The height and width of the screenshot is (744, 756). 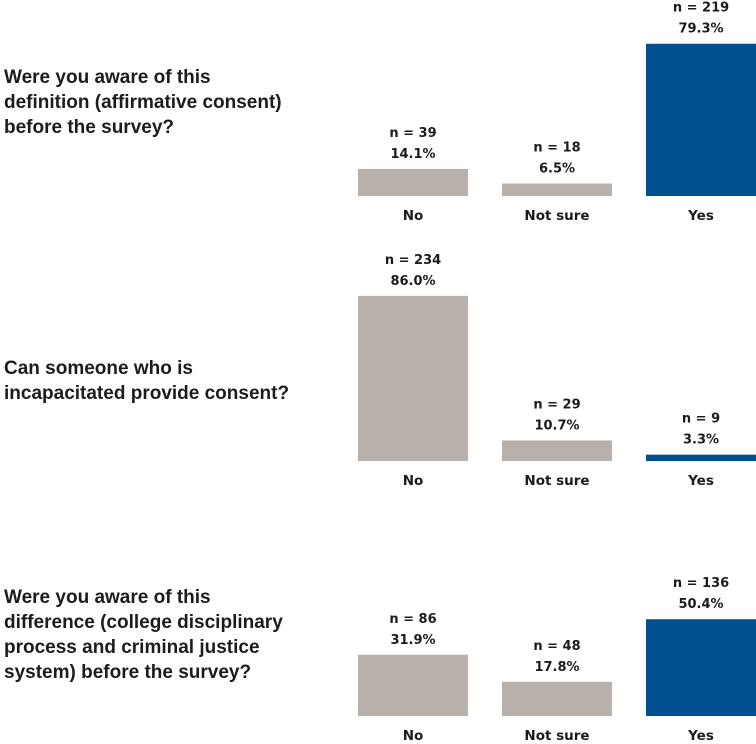 What do you see at coordinates (556, 646) in the screenshot?
I see `data-label-n: n = 48` at bounding box center [556, 646].